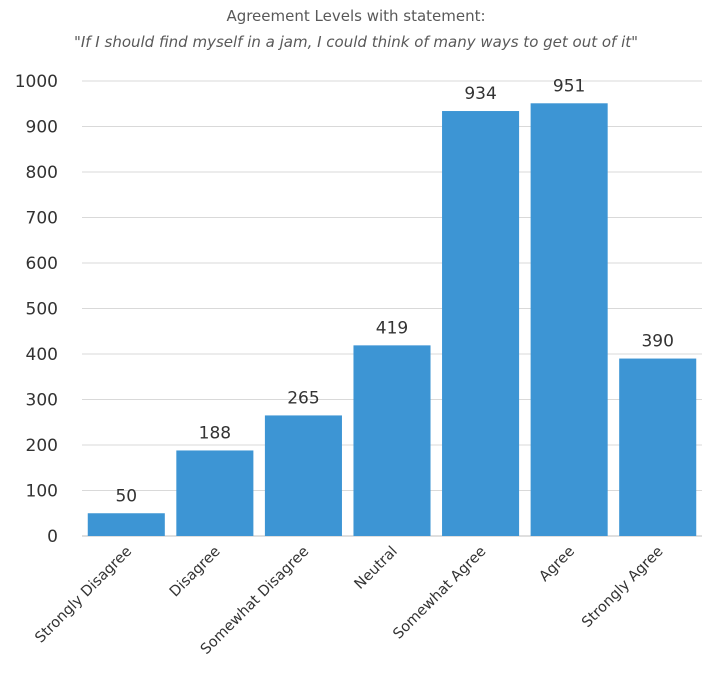  Describe the element at coordinates (42, 355) in the screenshot. I see `y-tick-label: 400` at that location.